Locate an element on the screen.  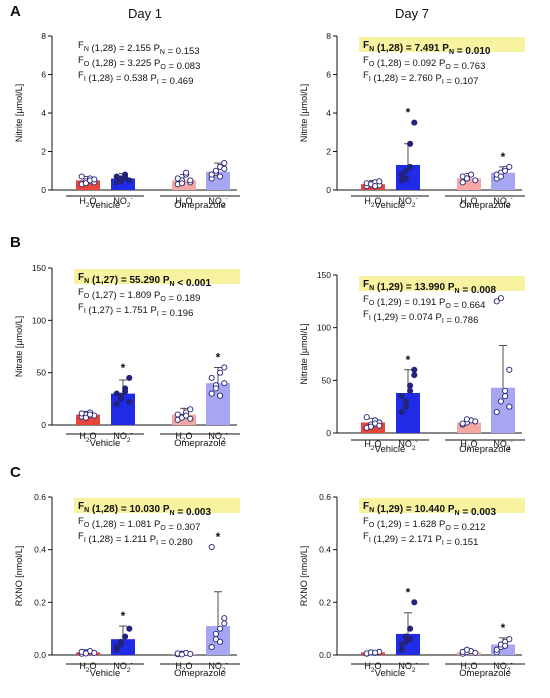
y-axis-label: Nitrite [µmol/L] is located at coordinates (304, 113).